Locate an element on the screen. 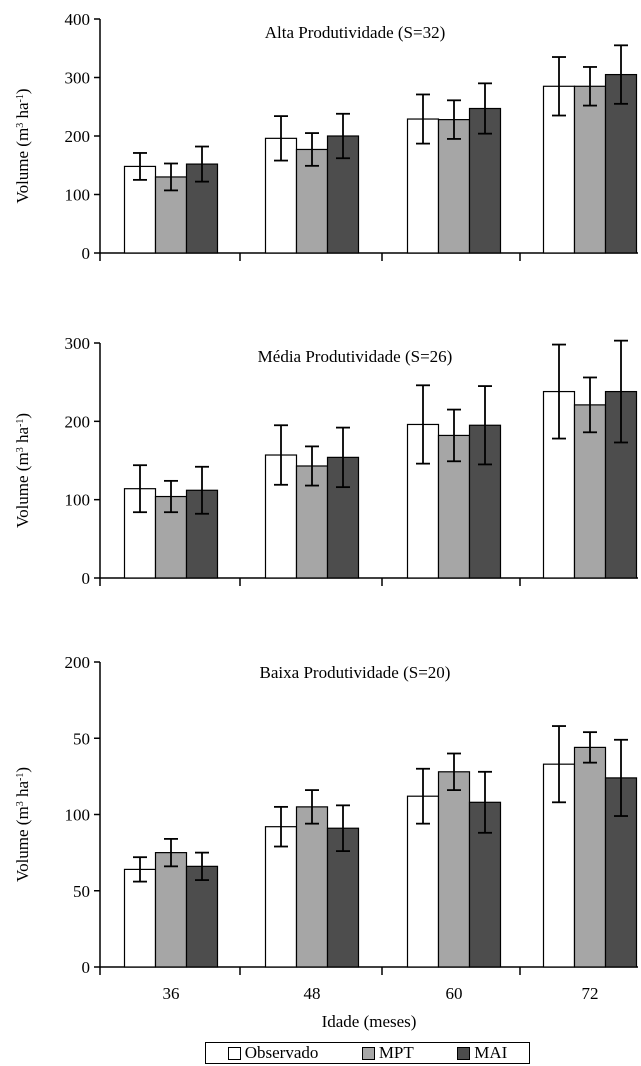  y-tick-label: 400 is located at coordinates (78, 19).